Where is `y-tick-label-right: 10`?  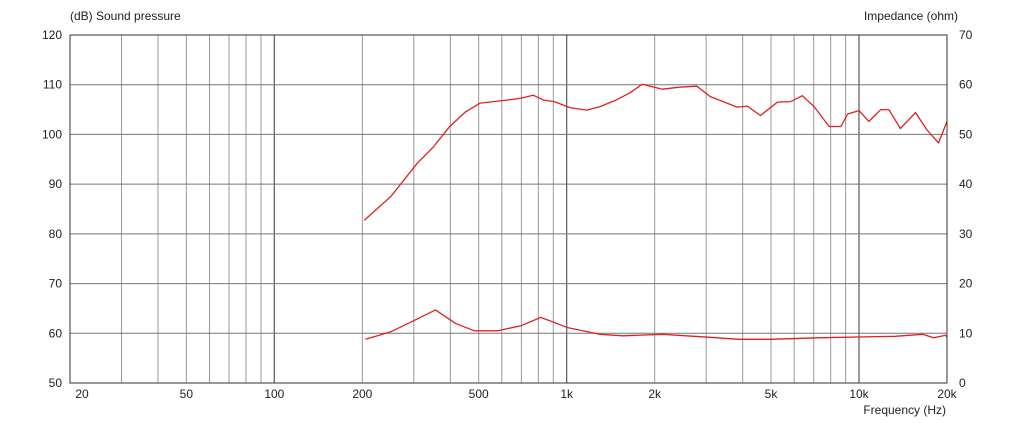 y-tick-label-right: 10 is located at coordinates (966, 333).